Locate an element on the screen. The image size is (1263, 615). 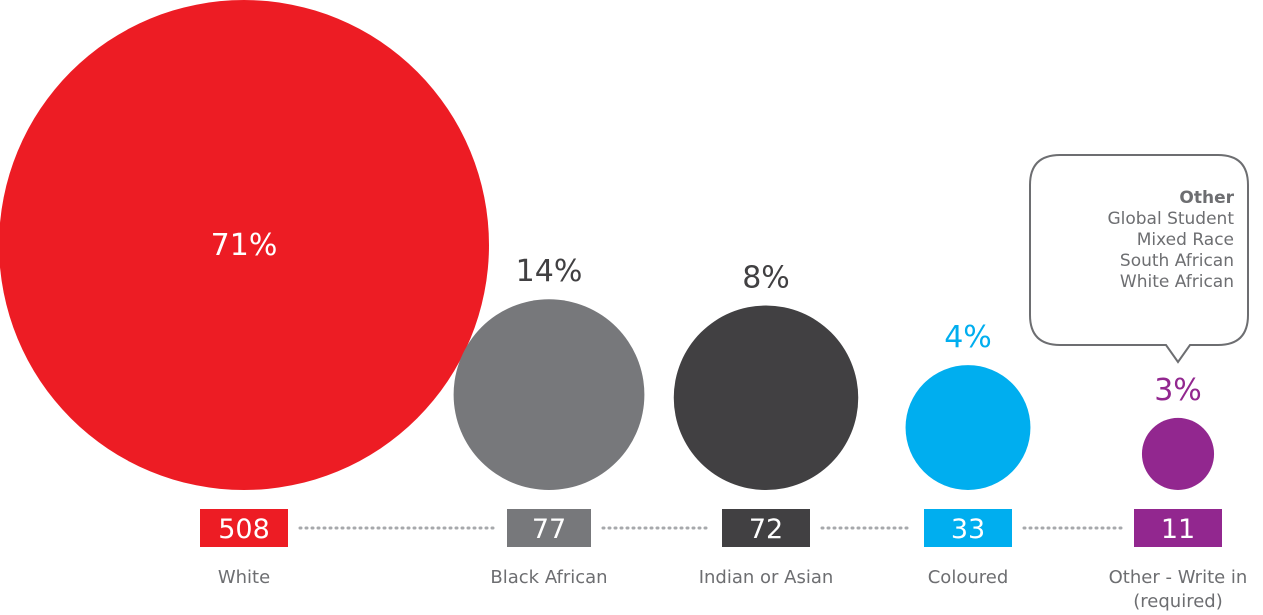
count-label: 11 is located at coordinates (1178, 529).